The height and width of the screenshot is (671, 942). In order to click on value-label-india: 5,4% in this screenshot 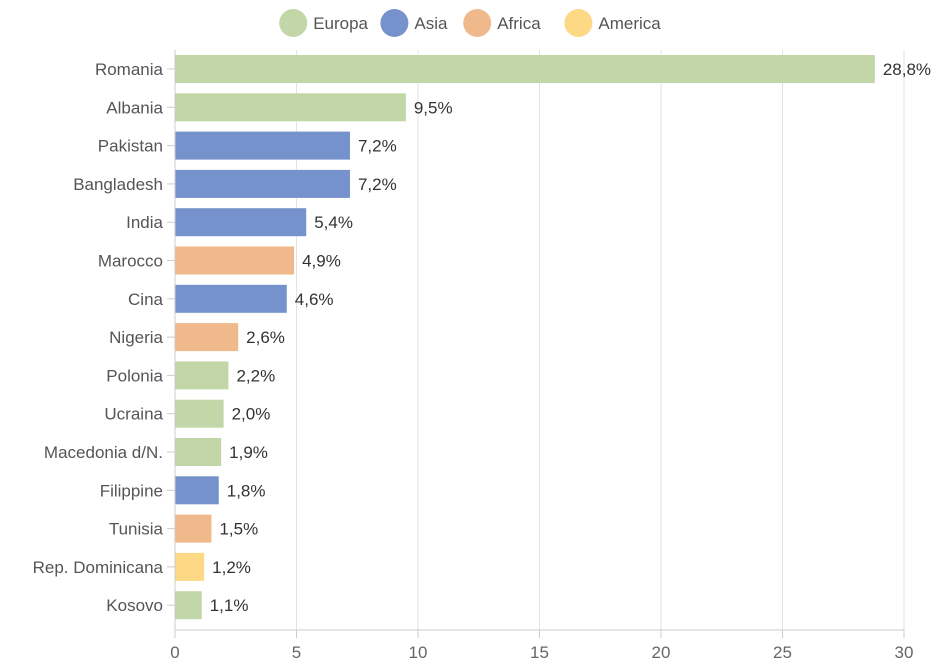, I will do `click(333, 222)`.